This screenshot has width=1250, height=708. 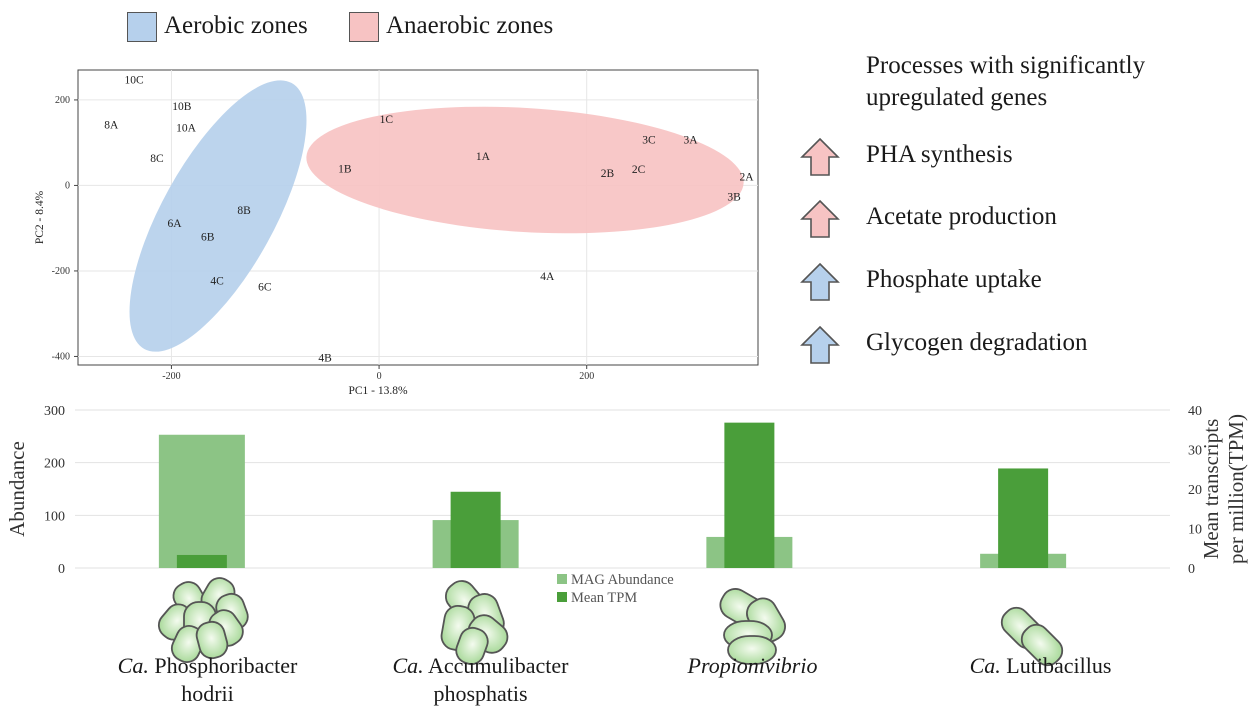 What do you see at coordinates (67, 185) in the screenshot?
I see `y-tick-label: 0` at bounding box center [67, 185].